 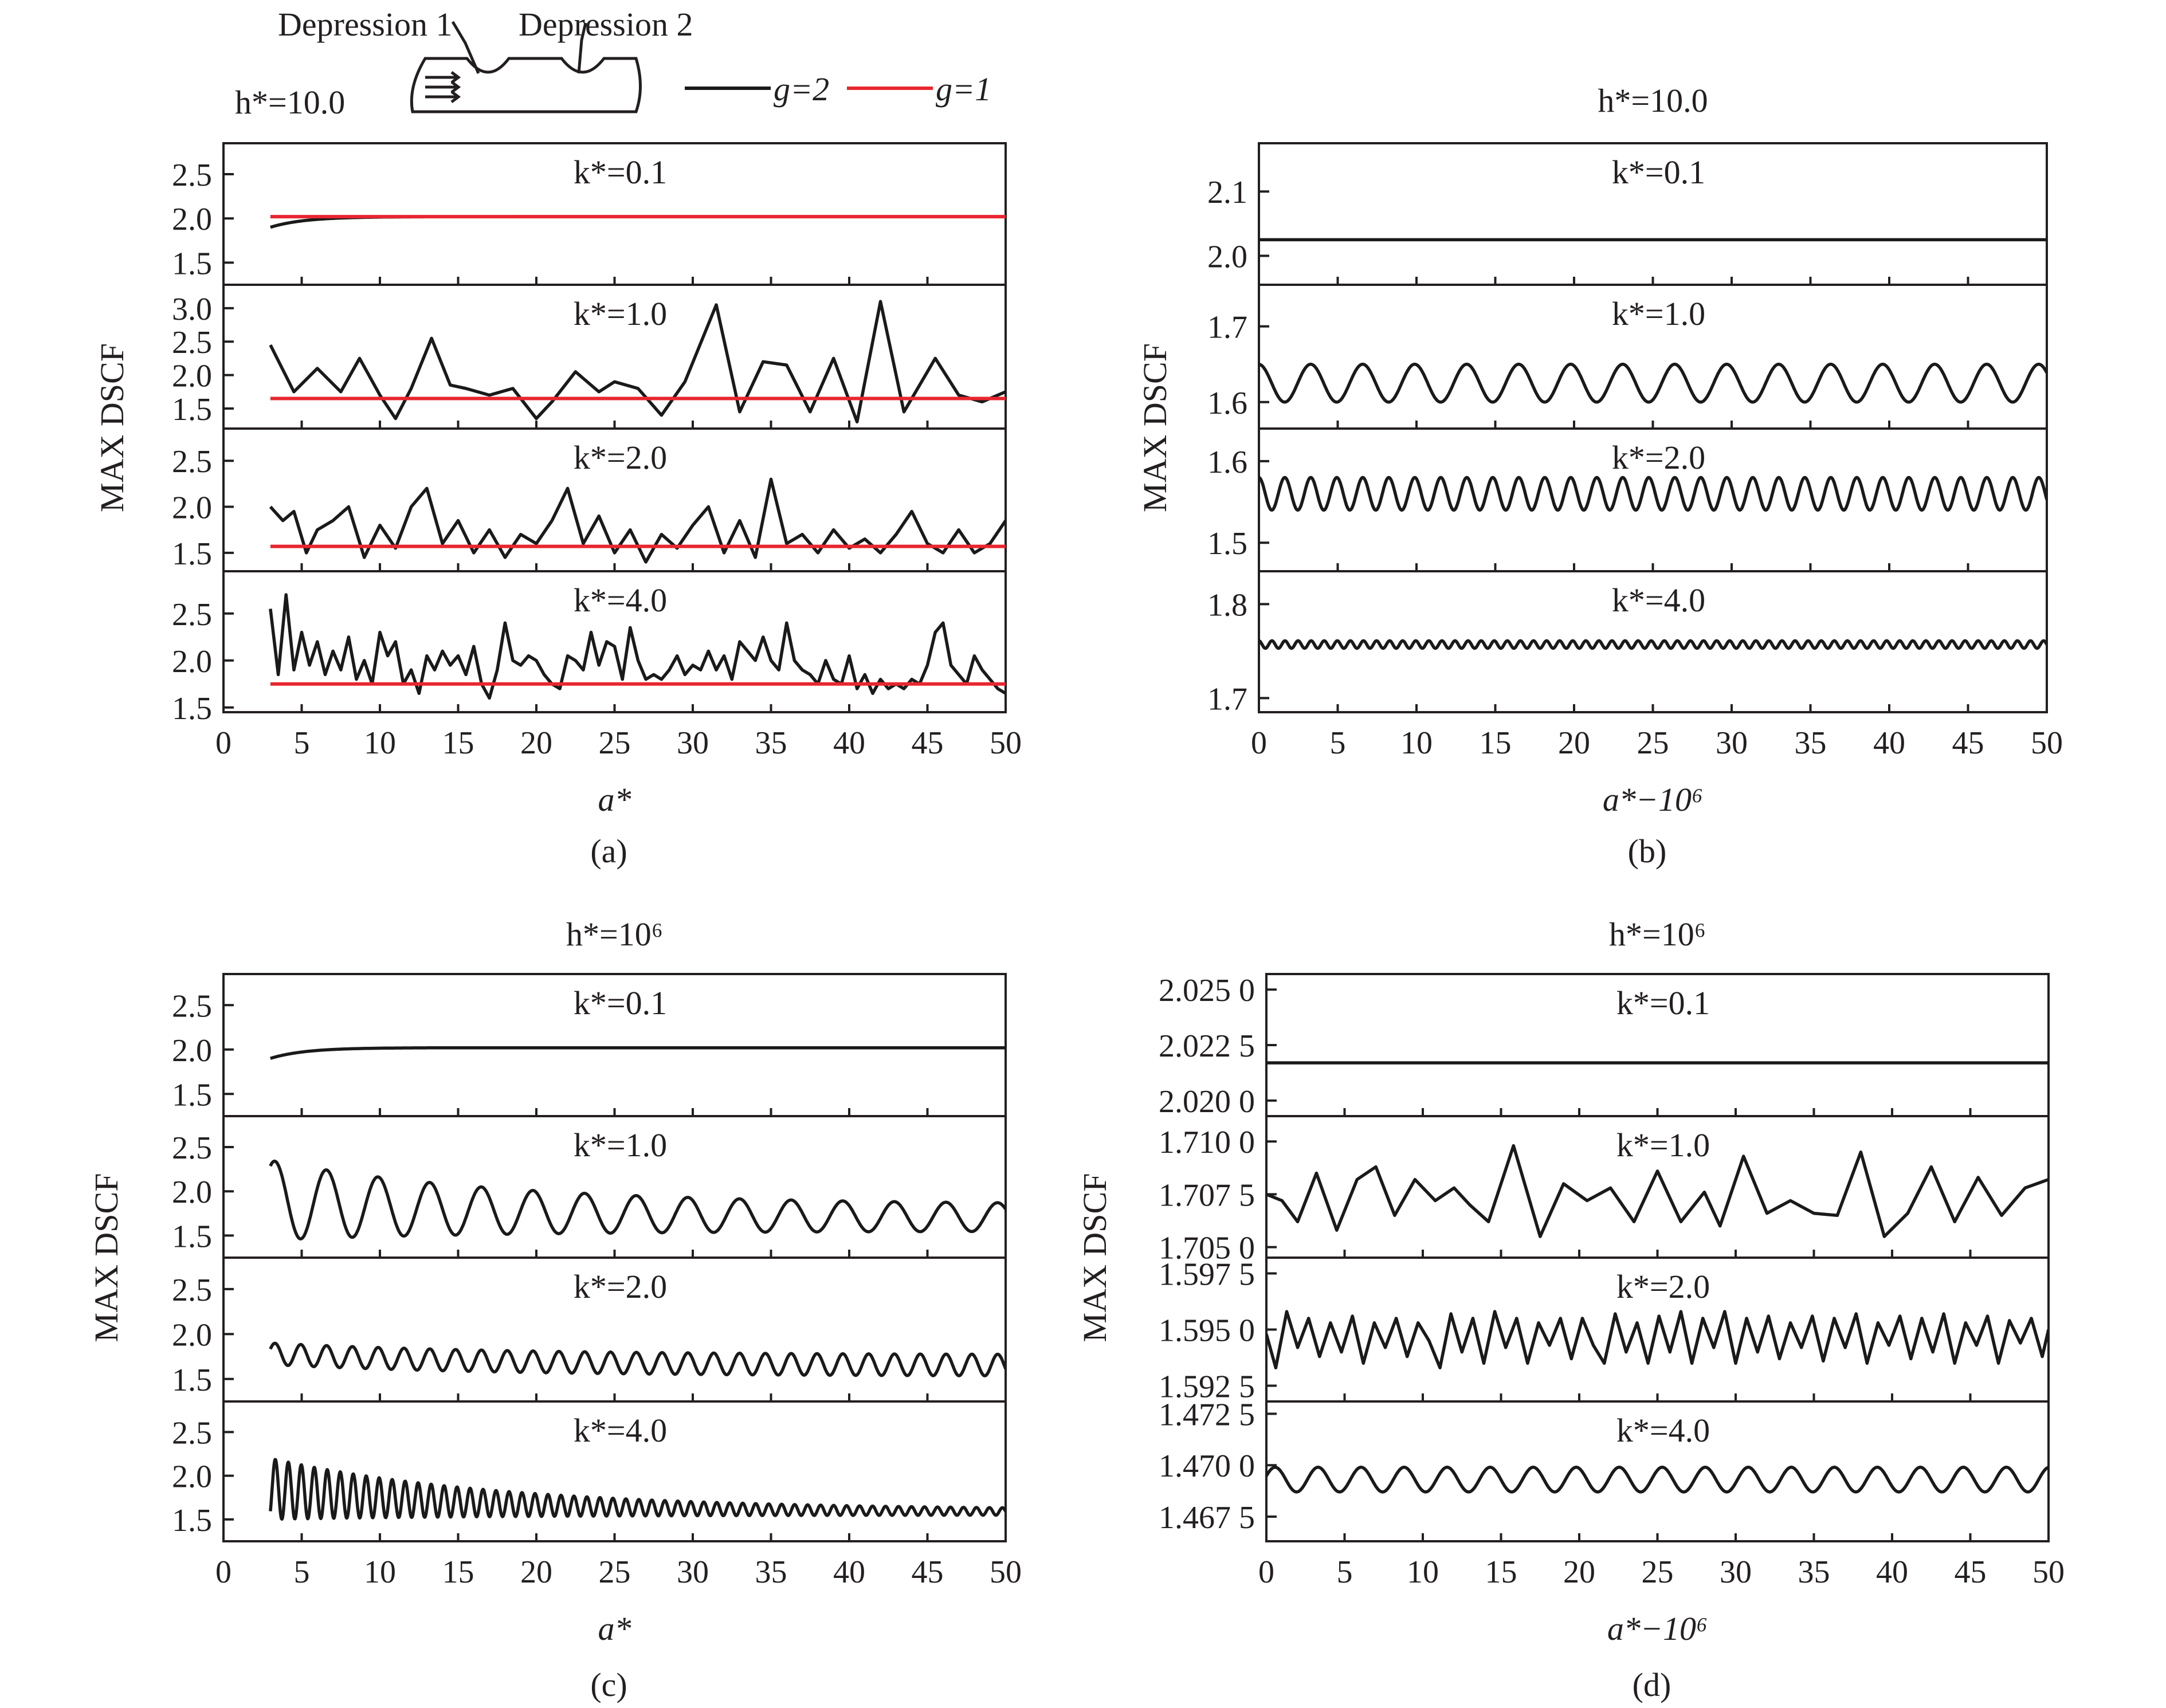 I want to click on y-tick-label: 1.7, so click(x=1227, y=327).